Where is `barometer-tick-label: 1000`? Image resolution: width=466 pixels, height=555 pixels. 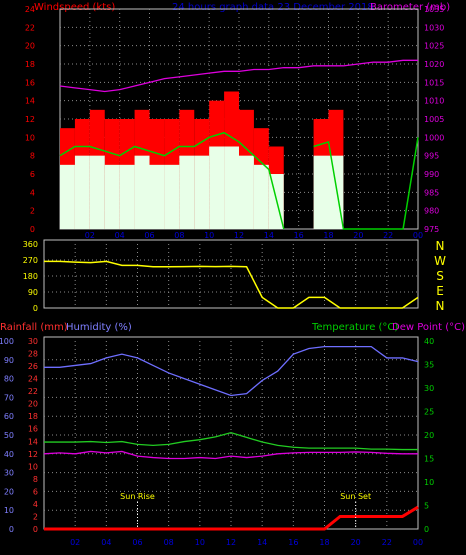 barometer-tick-label: 1000 is located at coordinates (434, 137).